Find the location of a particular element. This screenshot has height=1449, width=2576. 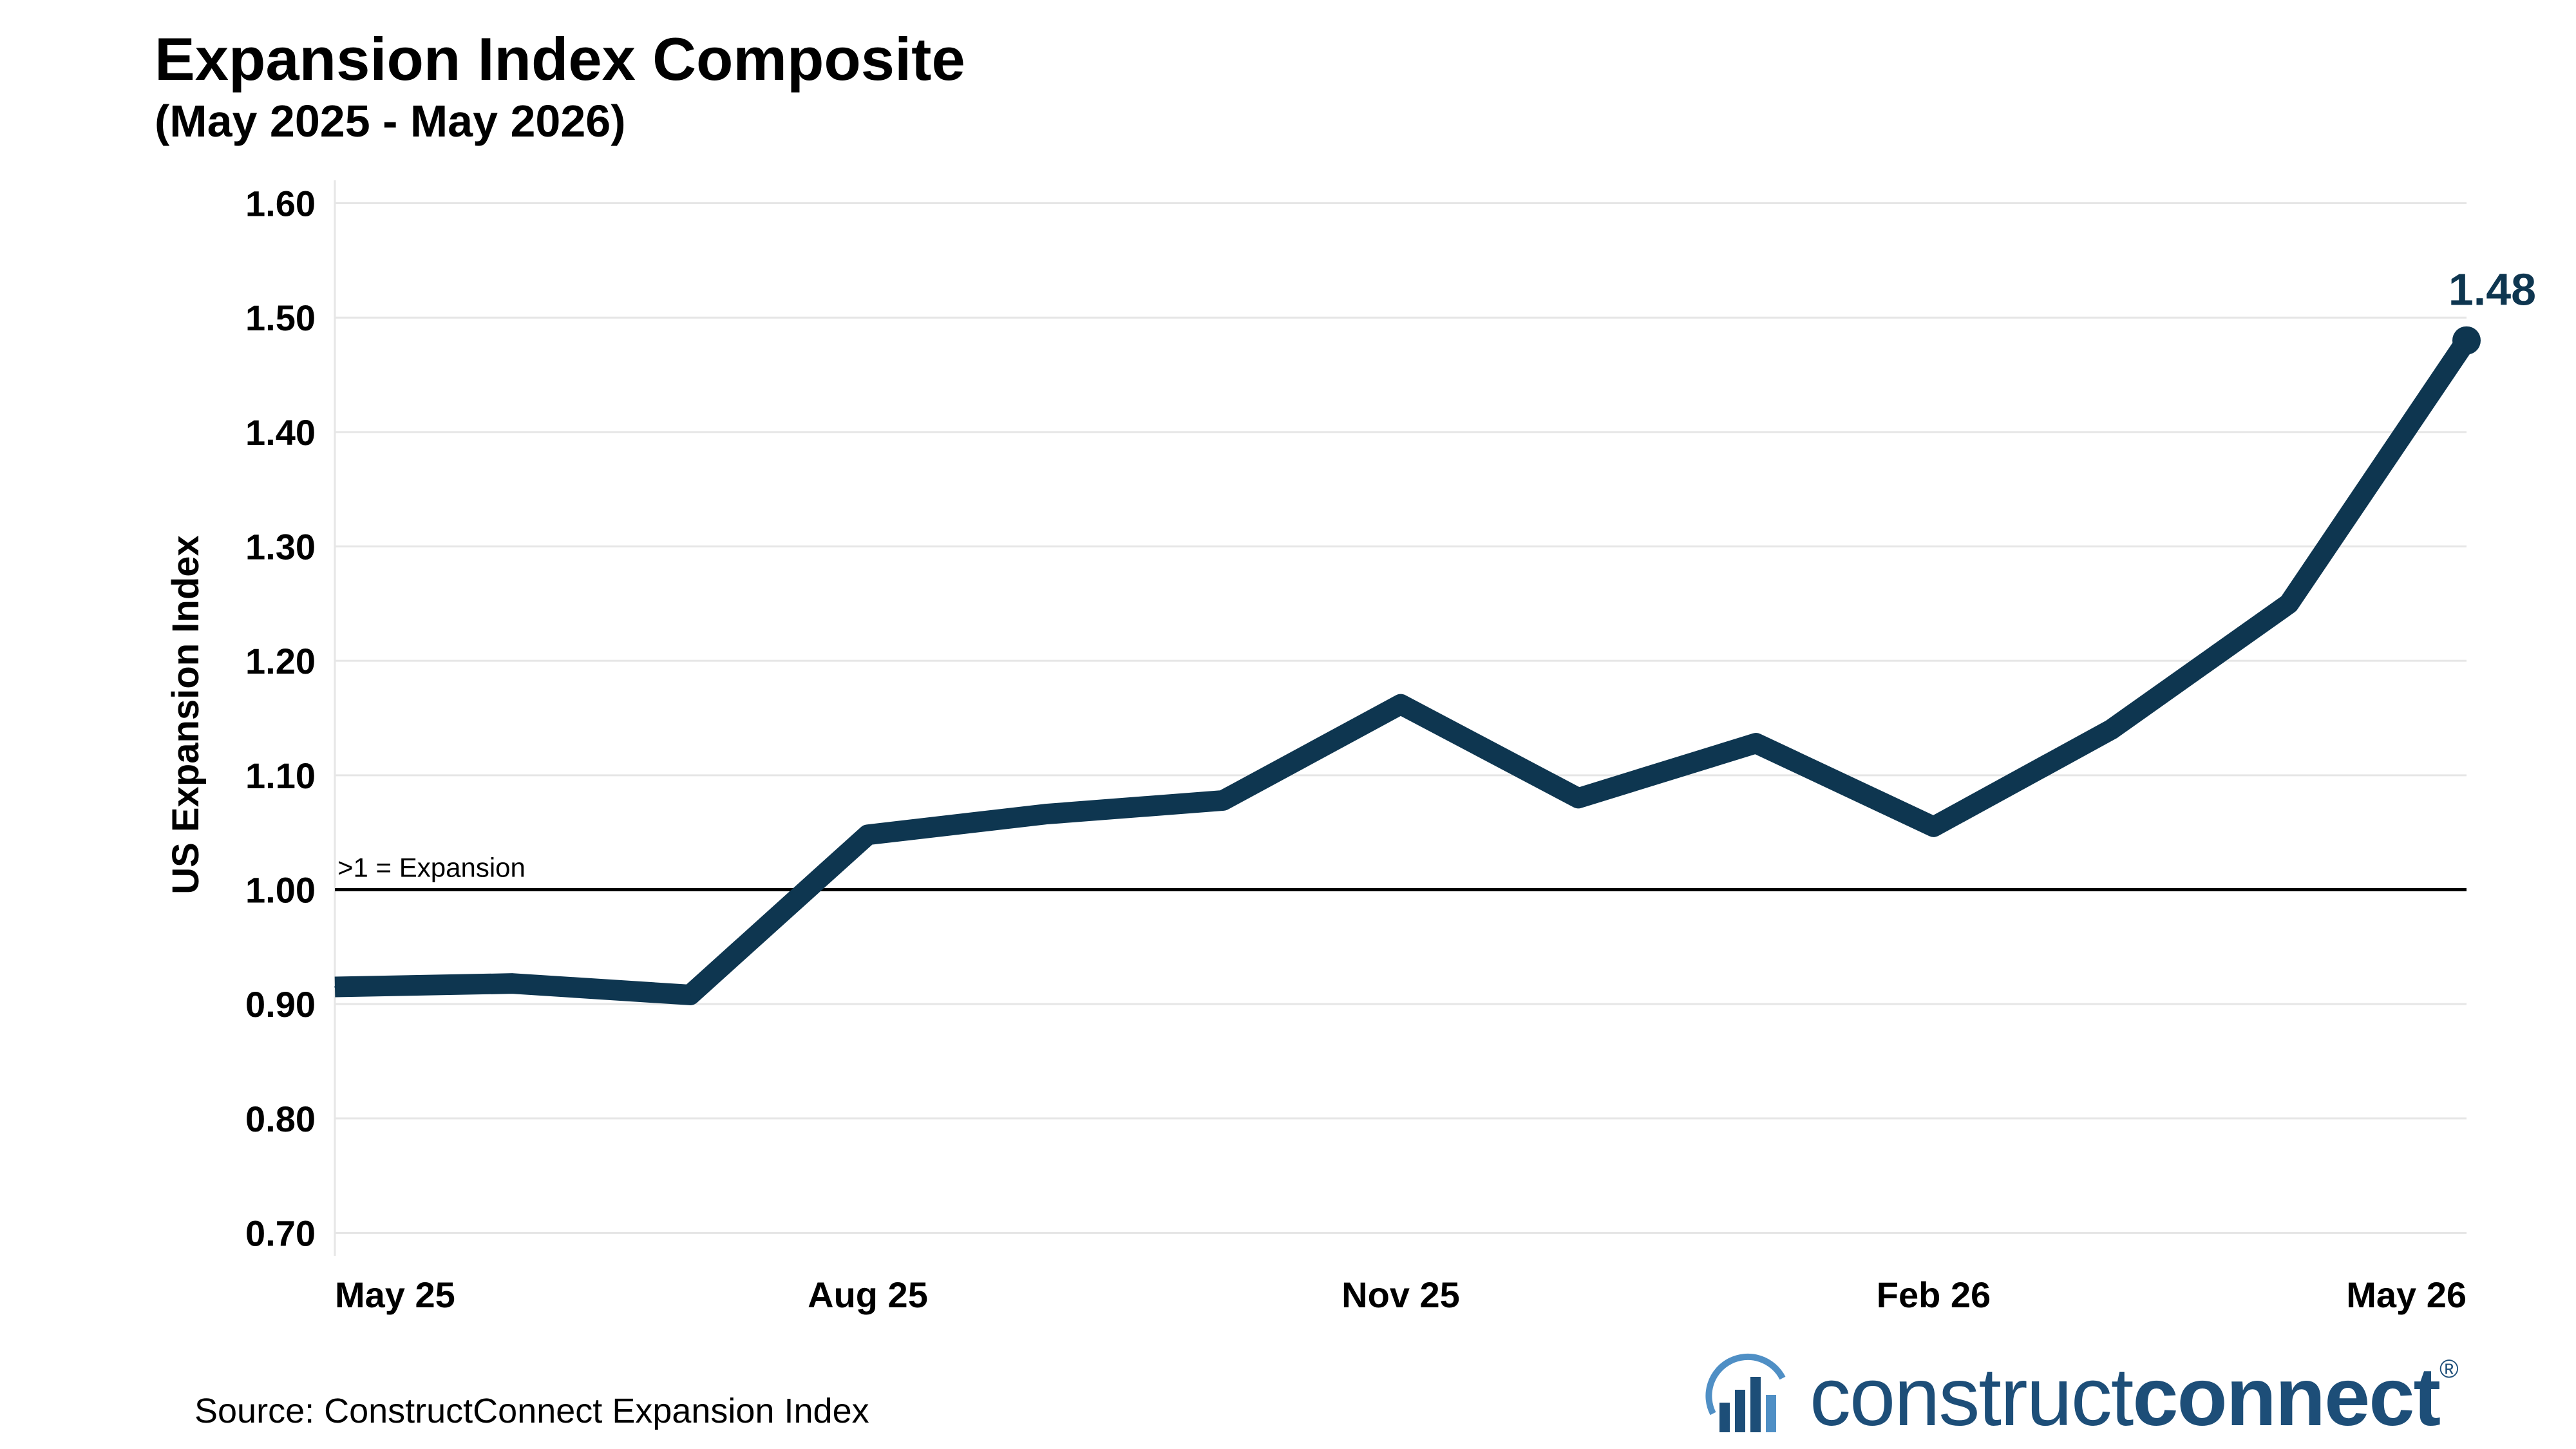

constructconnect-logo: constructconnect® is located at coordinates (2079, 1397).